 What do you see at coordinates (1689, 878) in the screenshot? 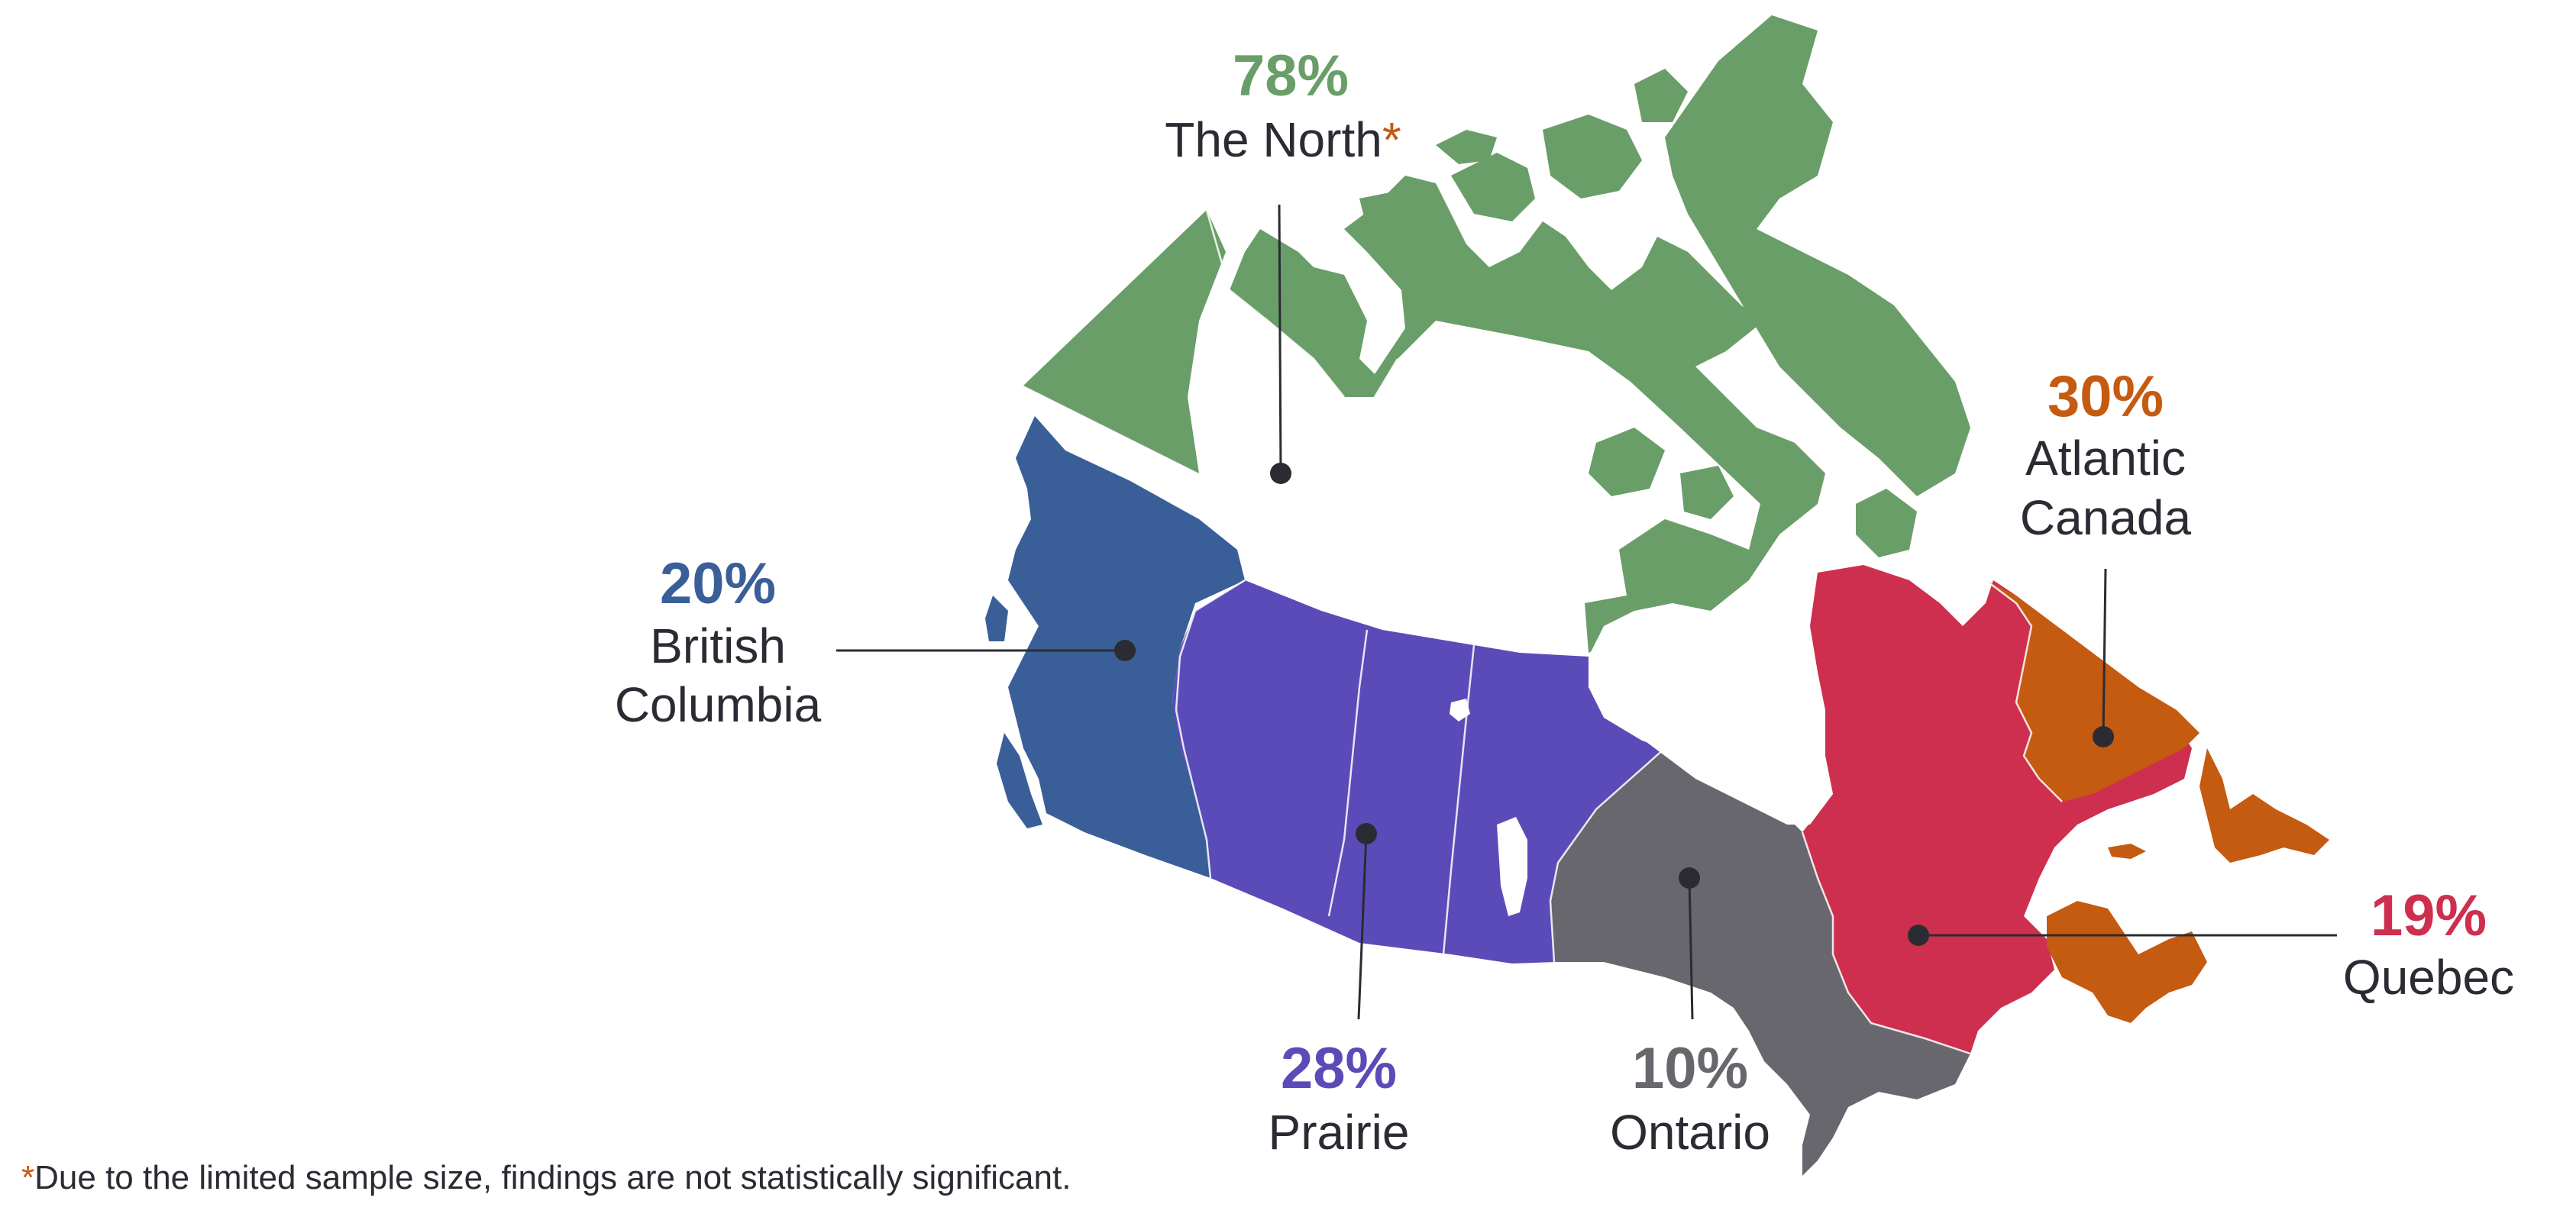
I see `dot-ontario` at bounding box center [1689, 878].